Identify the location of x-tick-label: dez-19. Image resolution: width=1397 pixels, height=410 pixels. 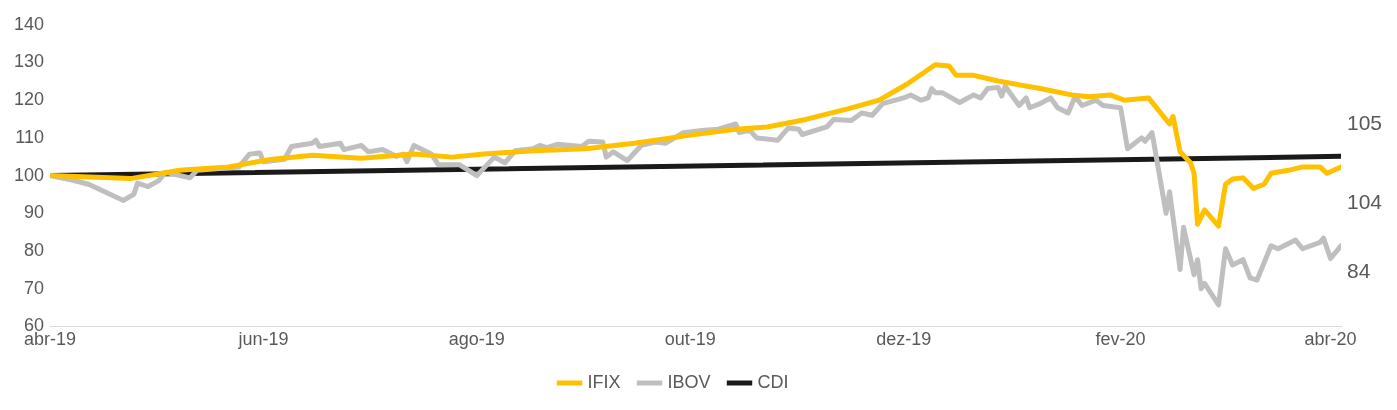
(904, 339).